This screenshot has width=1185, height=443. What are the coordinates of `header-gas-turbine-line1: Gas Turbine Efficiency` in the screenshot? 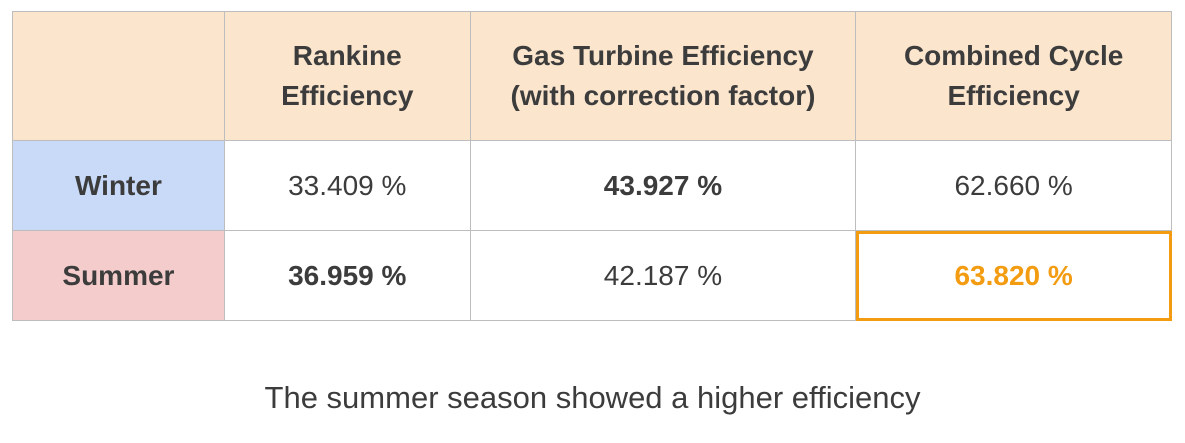 It's located at (663, 55).